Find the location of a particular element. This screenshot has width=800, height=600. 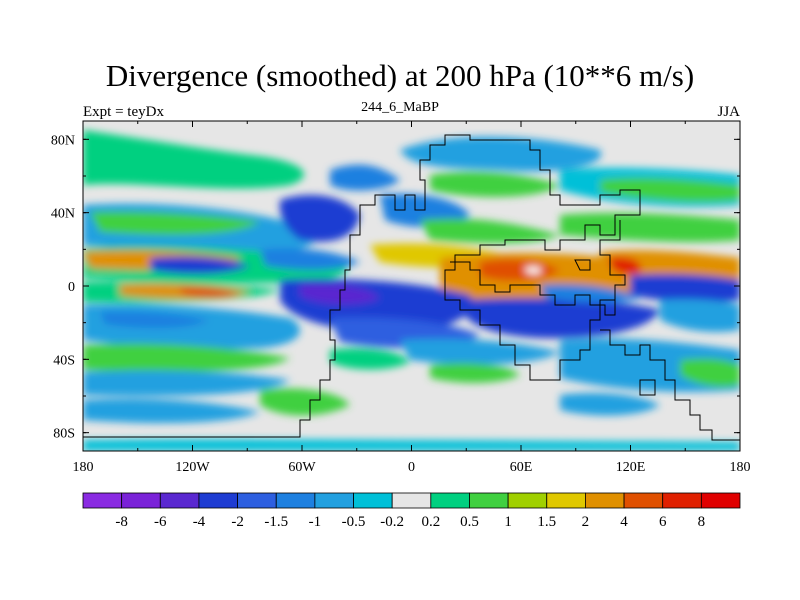

x-tick-label: 120W is located at coordinates (192, 467).